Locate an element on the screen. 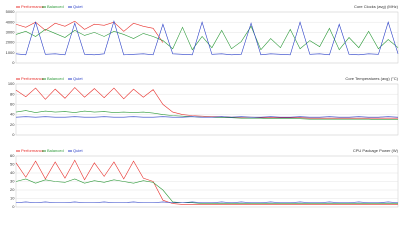 The image size is (406, 240). y-tick-label: 80 is located at coordinates (12, 93).